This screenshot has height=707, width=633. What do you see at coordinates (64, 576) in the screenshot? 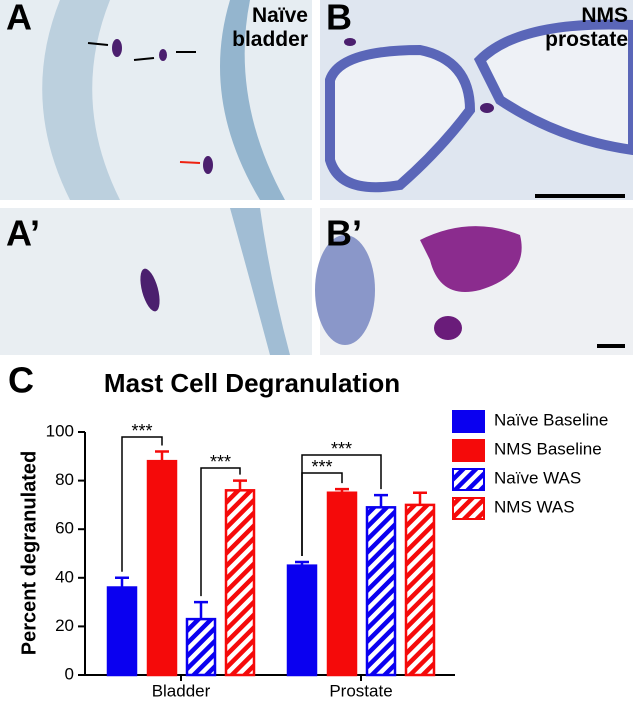
I see `y-tick-label: 40` at bounding box center [64, 576].